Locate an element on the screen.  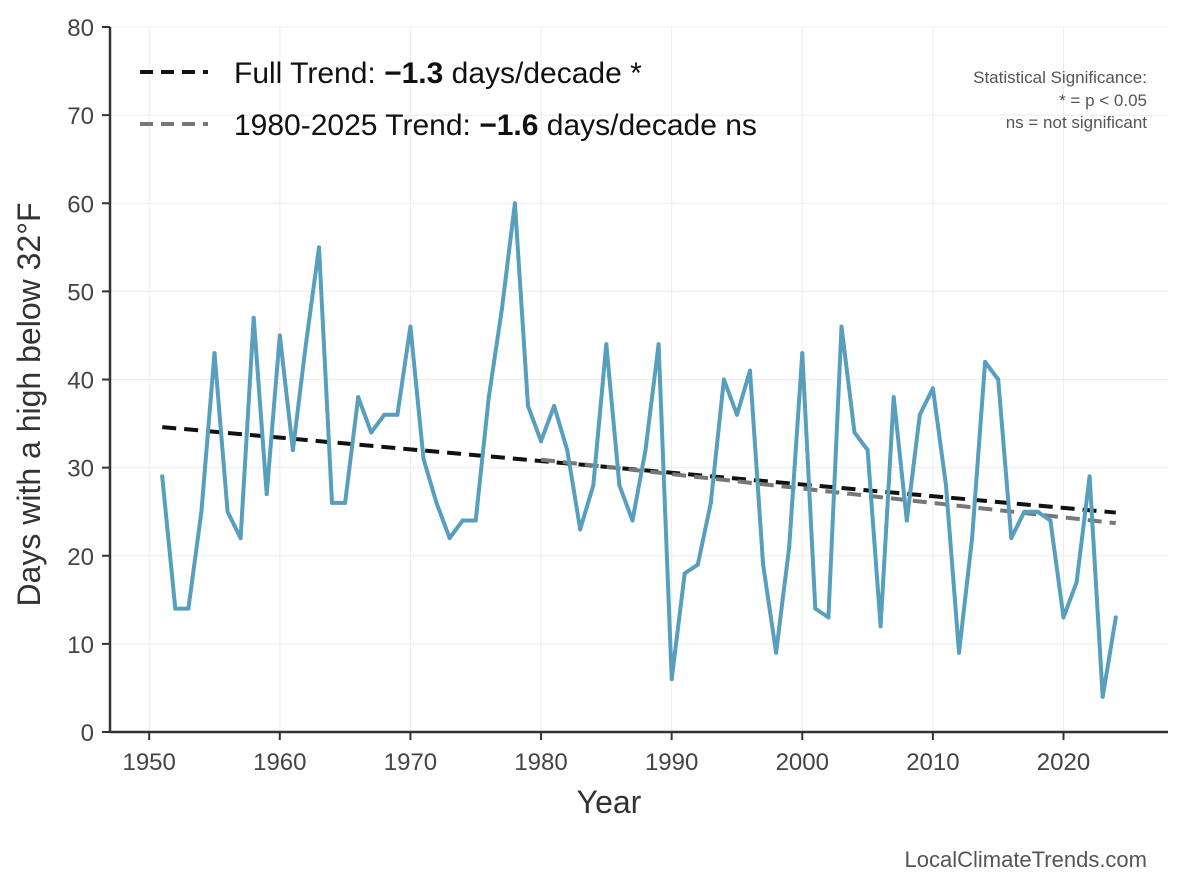
legend-full-trend-prefix: Full Trend: is located at coordinates (309, 73).